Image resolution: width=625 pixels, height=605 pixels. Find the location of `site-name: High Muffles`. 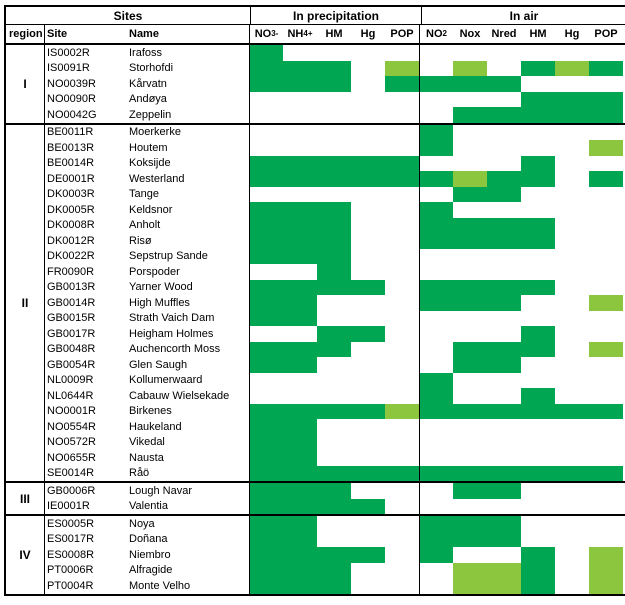

site-name: High Muffles is located at coordinates (159, 302).